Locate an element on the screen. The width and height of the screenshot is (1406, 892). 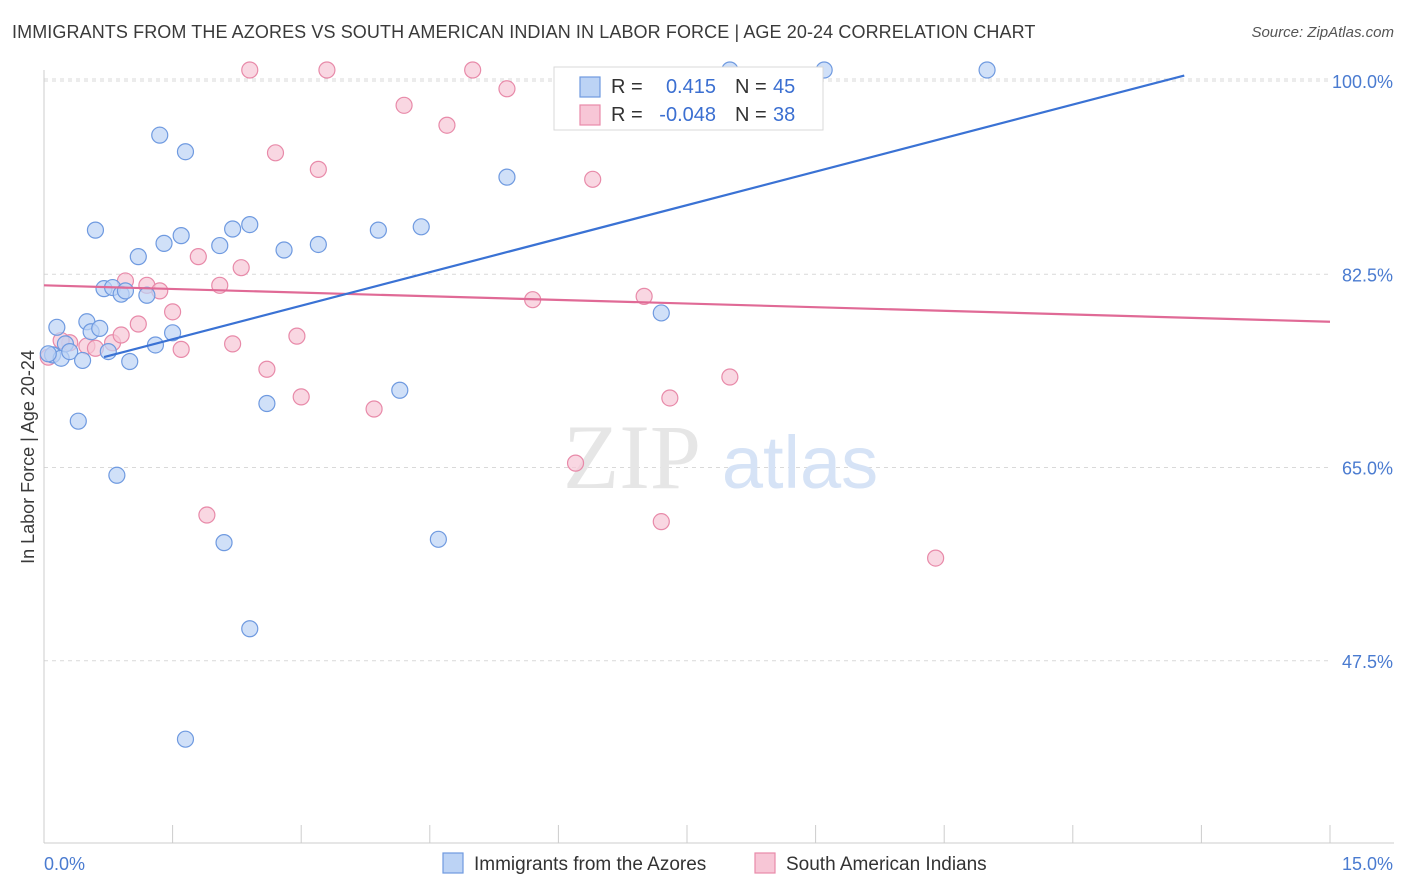
watermark-zip: ZIP is located at coordinates (632, 457).